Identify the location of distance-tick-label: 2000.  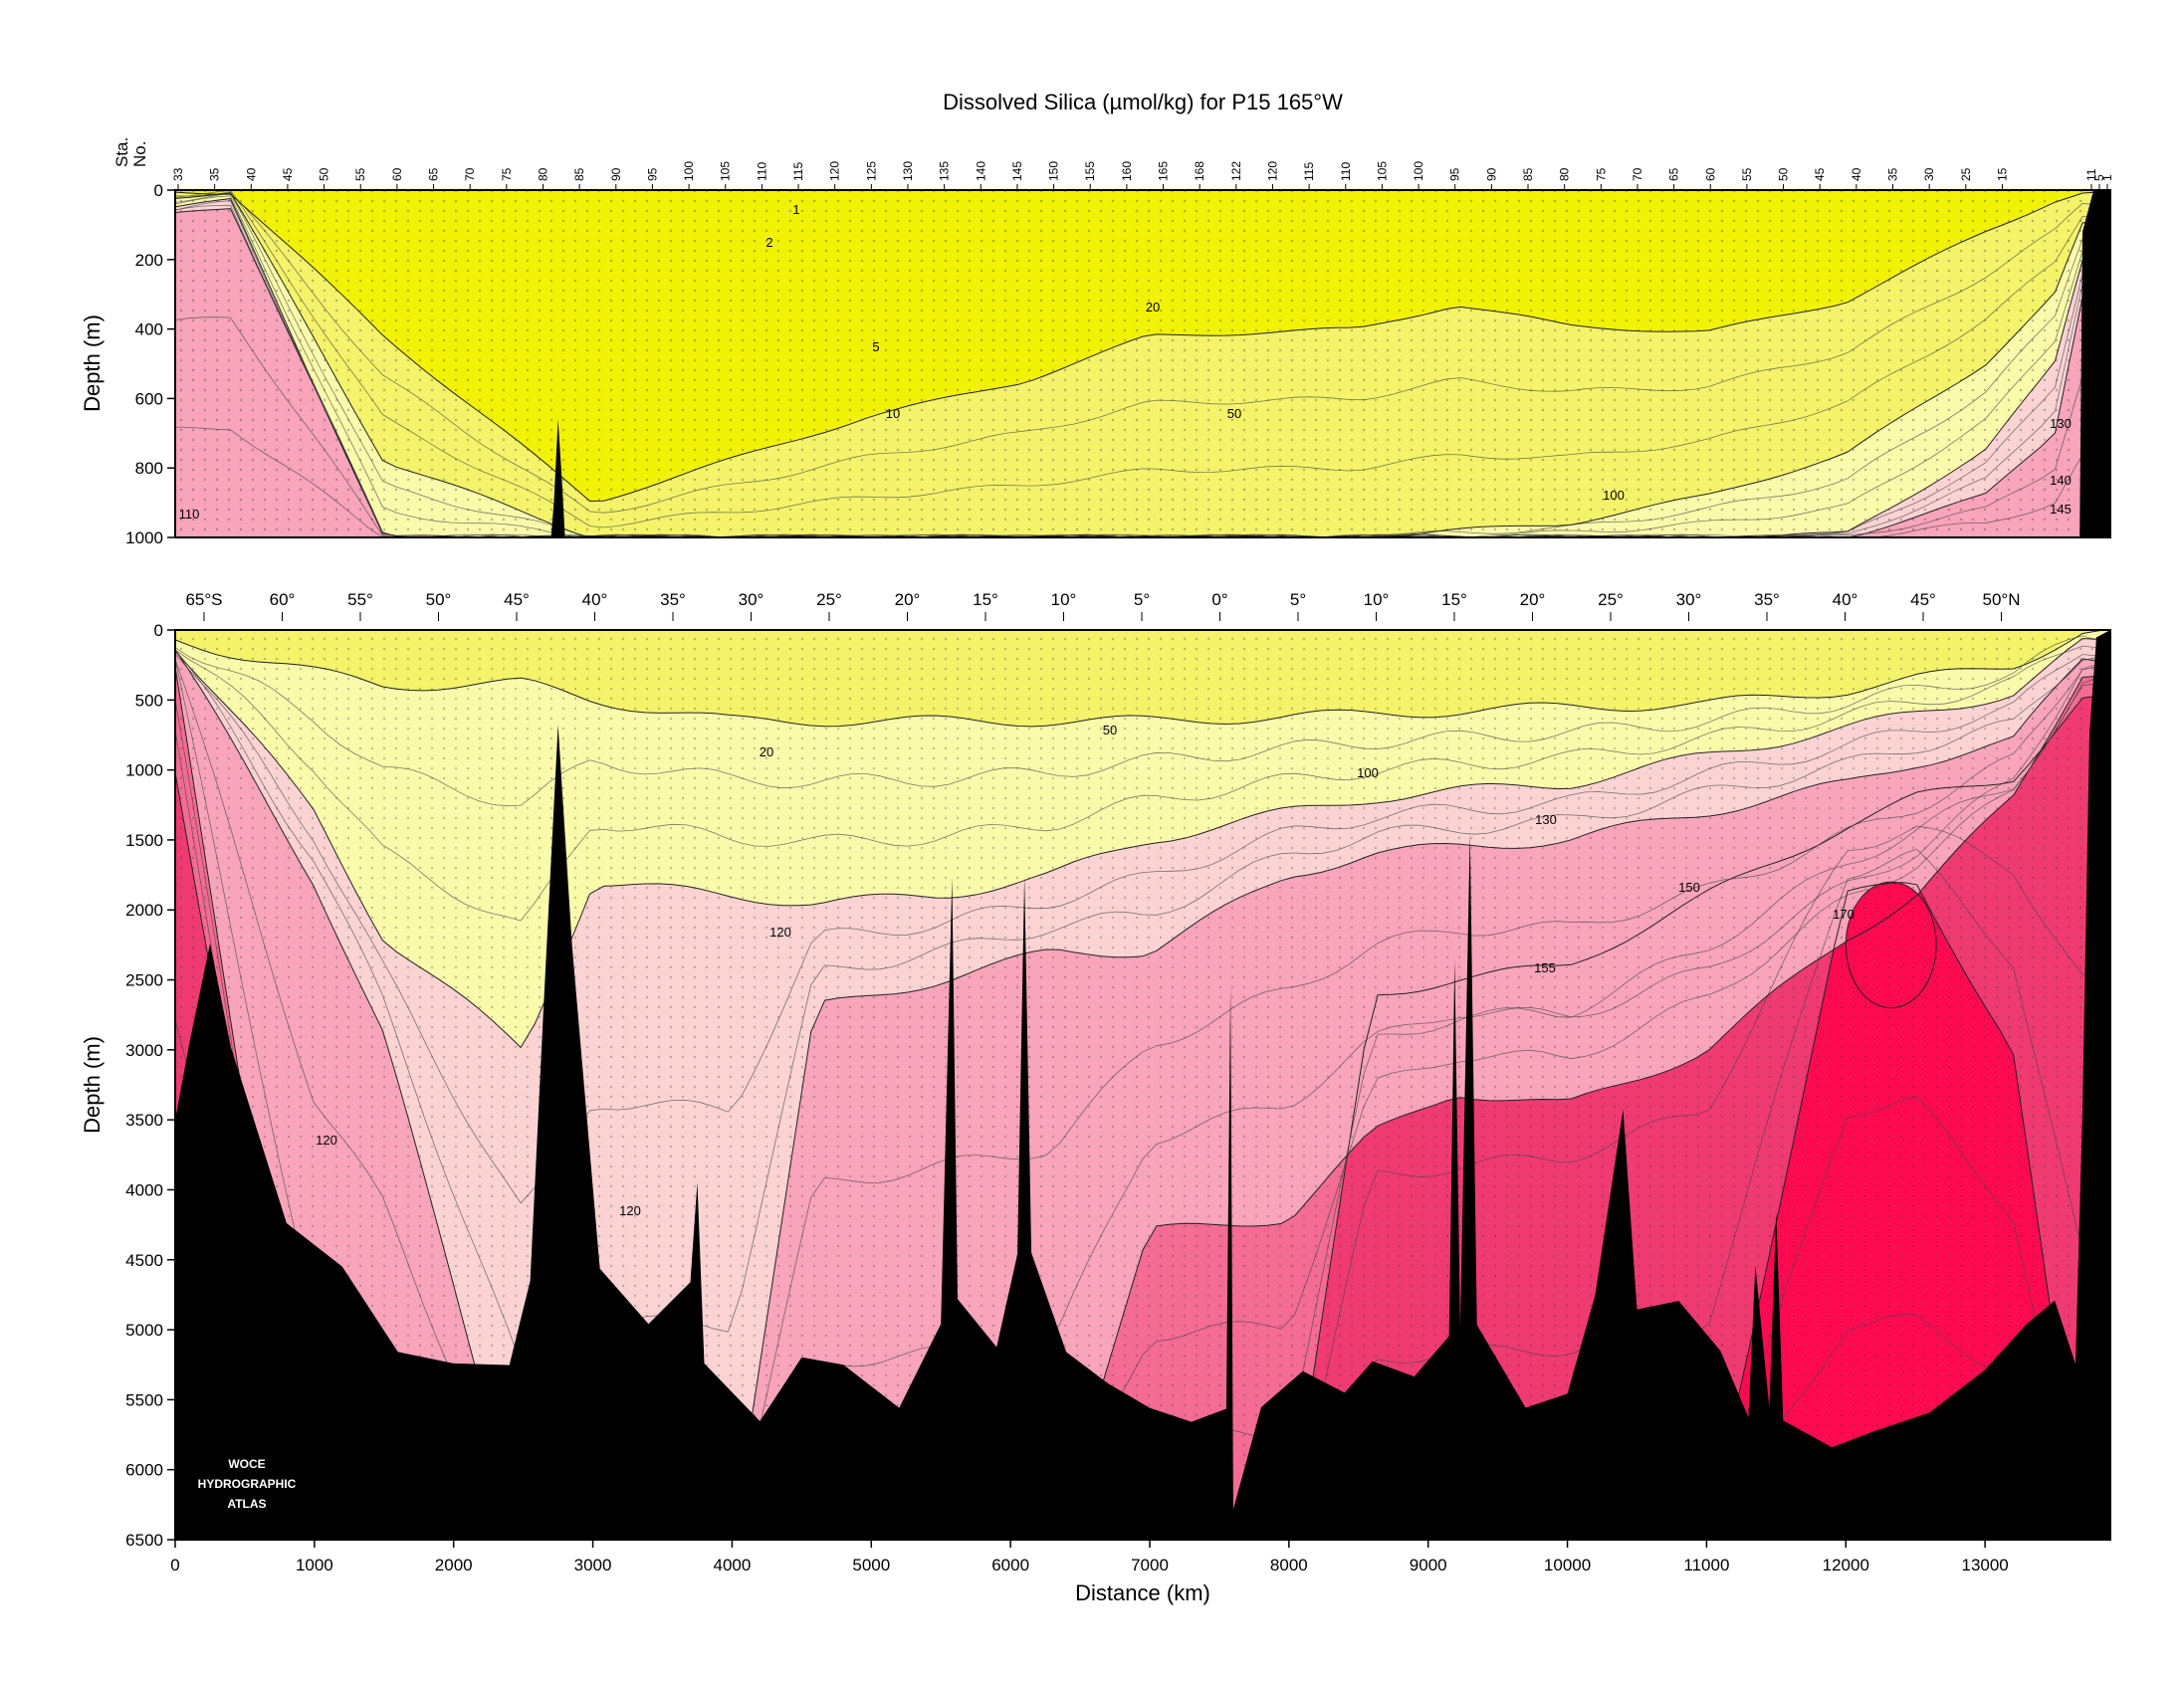
(454, 1565).